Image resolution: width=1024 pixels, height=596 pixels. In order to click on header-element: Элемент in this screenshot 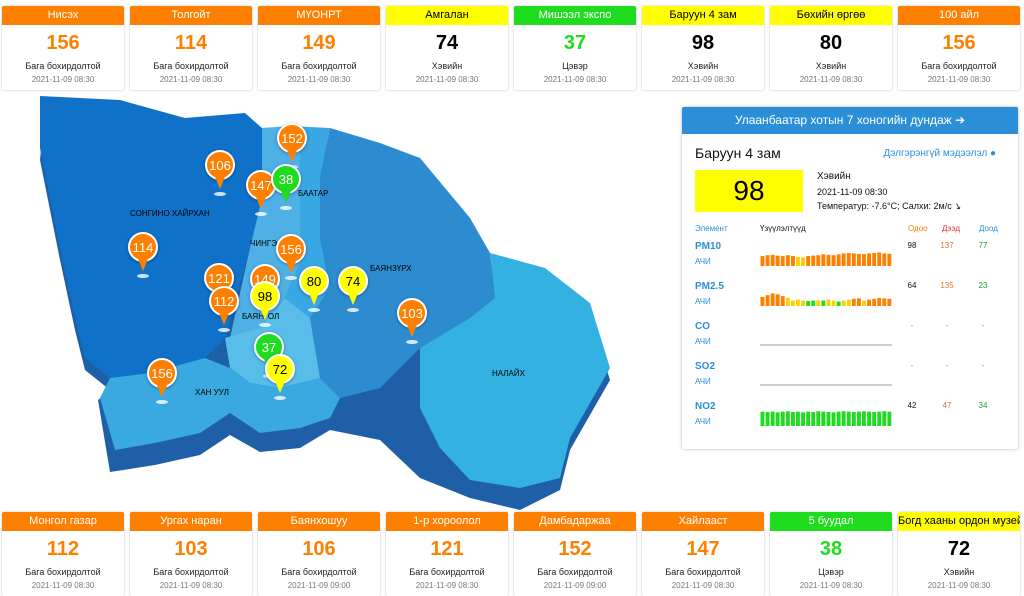, I will do `click(711, 228)`.